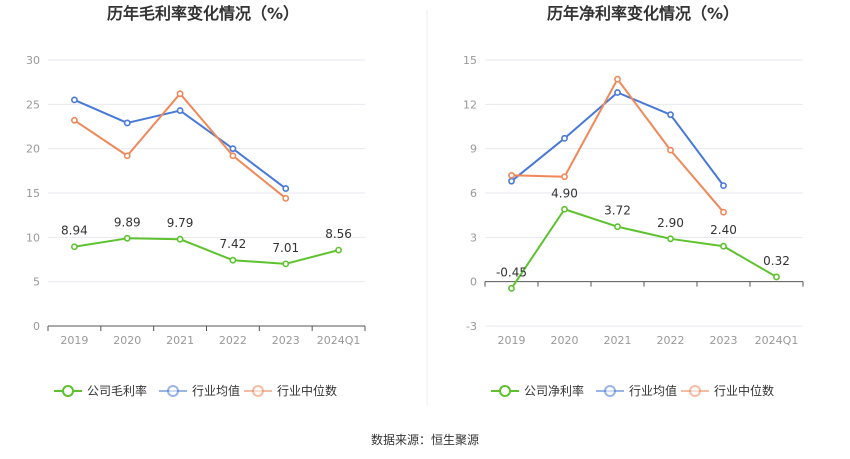  Describe the element at coordinates (233, 244) in the screenshot. I see `data-label: 7.42` at that location.